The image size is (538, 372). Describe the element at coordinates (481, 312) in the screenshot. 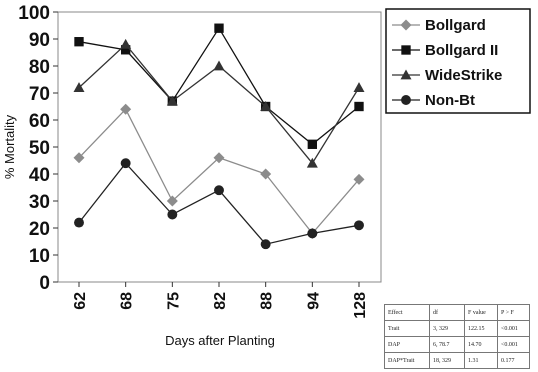

I see `header-cell: F value` at that location.